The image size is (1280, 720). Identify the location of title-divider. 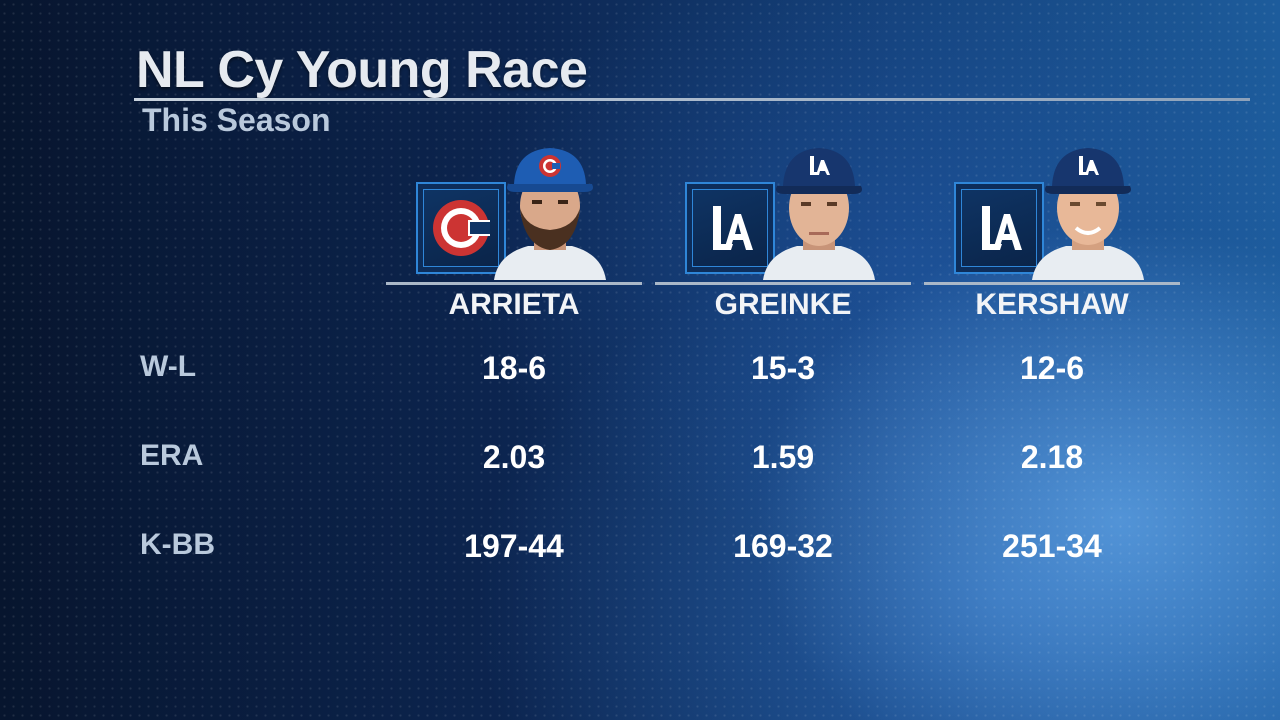
(692, 99).